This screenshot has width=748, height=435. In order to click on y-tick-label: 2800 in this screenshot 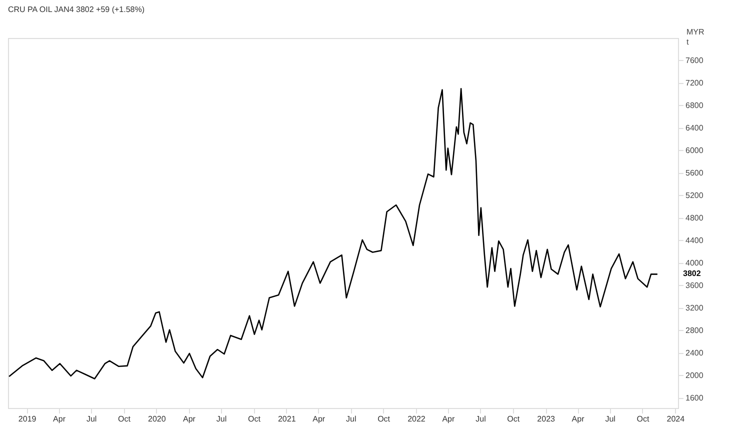, I will do `click(695, 330)`.